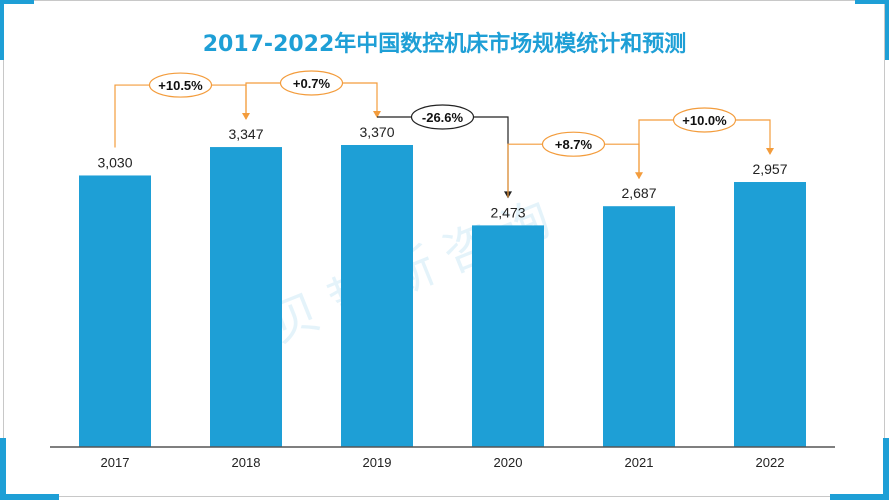 This screenshot has width=889, height=500. What do you see at coordinates (507, 212) in the screenshot?
I see `data-label: 2,473` at bounding box center [507, 212].